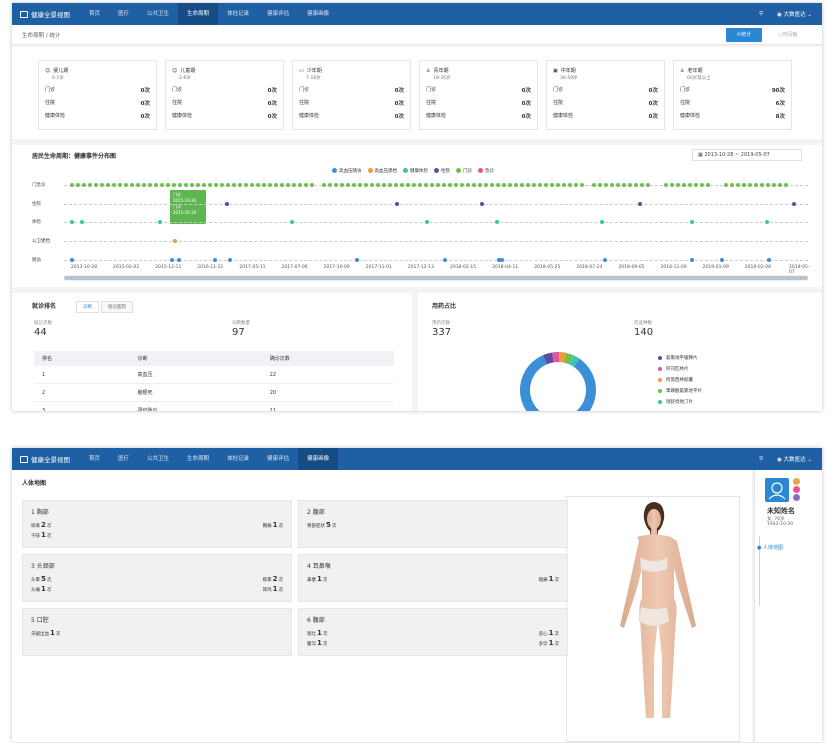 This screenshot has width=834, height=743. What do you see at coordinates (224, 95) in the screenshot?
I see `age-group-card: ☺ 儿童期 2-6岁 门诊 0次 住院 0次 健康体检 0次` at bounding box center [224, 95].